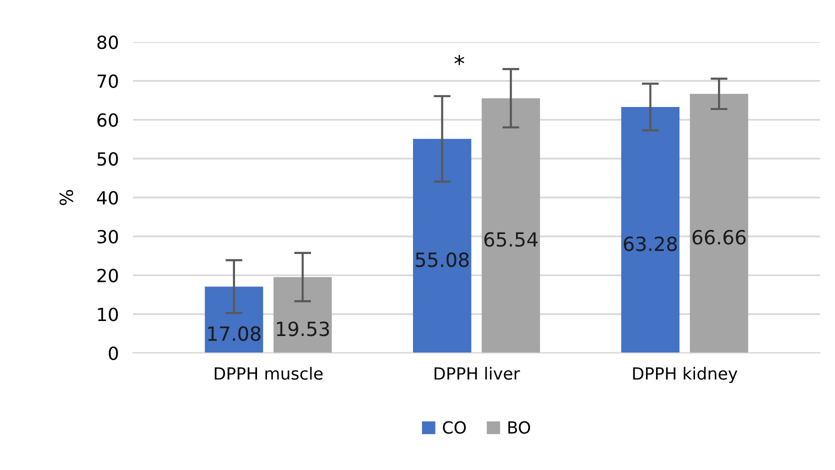 The image size is (835, 470). Describe the element at coordinates (107, 120) in the screenshot. I see `y-tick-label: 60` at that location.